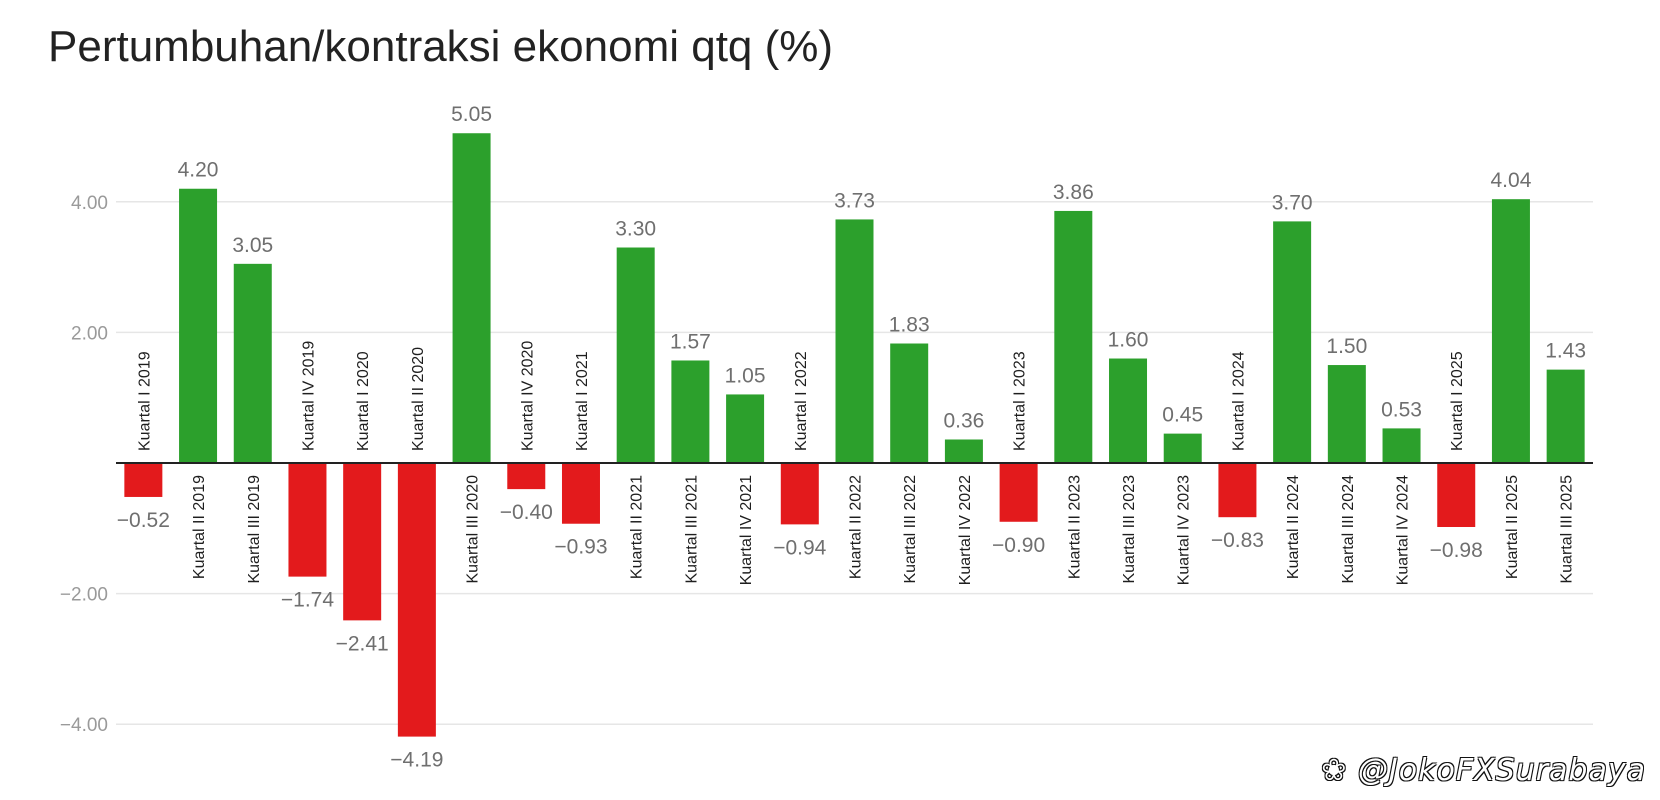  Describe the element at coordinates (441, 46) in the screenshot. I see `chart-title: Pertumbuhan/kontraksi ekonomi qtq (%)` at that location.